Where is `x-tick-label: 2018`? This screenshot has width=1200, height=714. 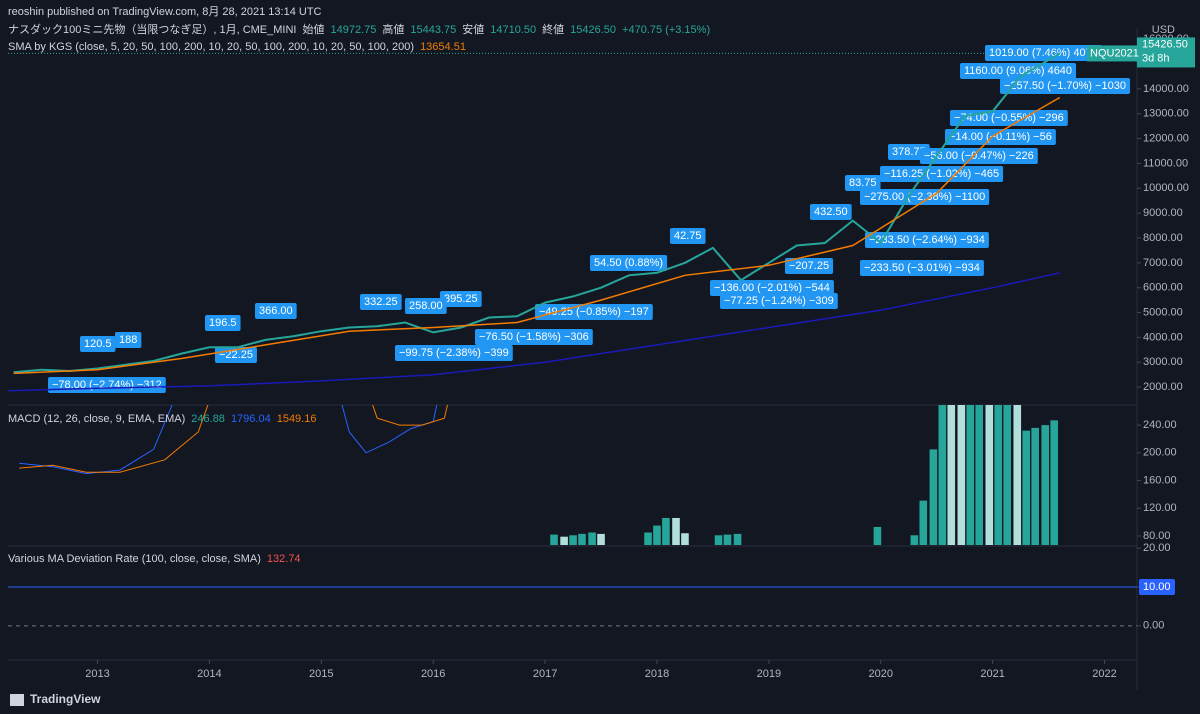
x-tick-label: 2018 is located at coordinates (657, 674).